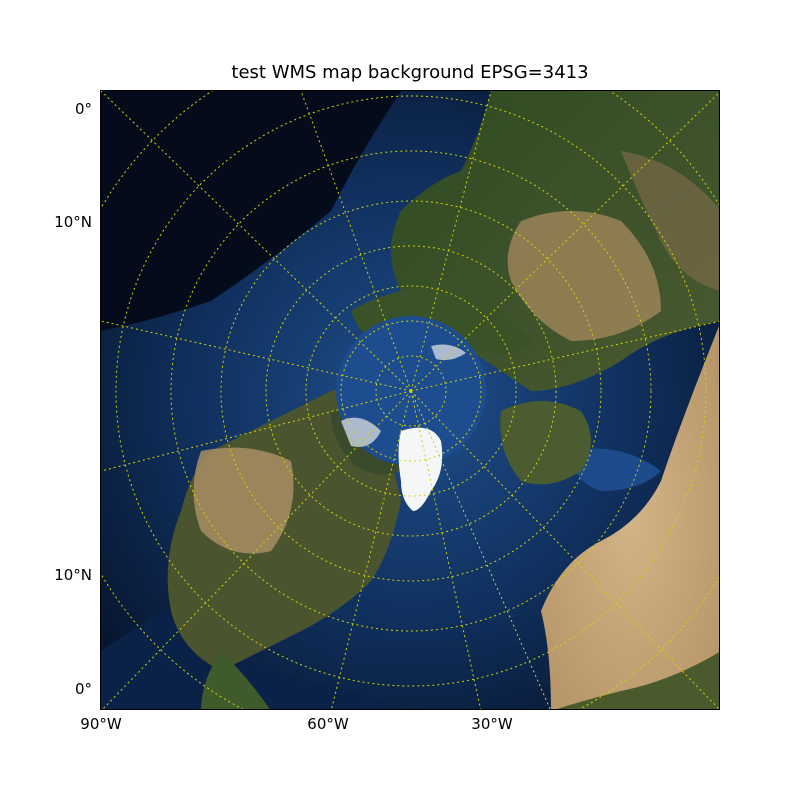 The height and width of the screenshot is (800, 800). Describe the element at coordinates (638, 680) in the screenshot. I see `land-sahel` at that location.